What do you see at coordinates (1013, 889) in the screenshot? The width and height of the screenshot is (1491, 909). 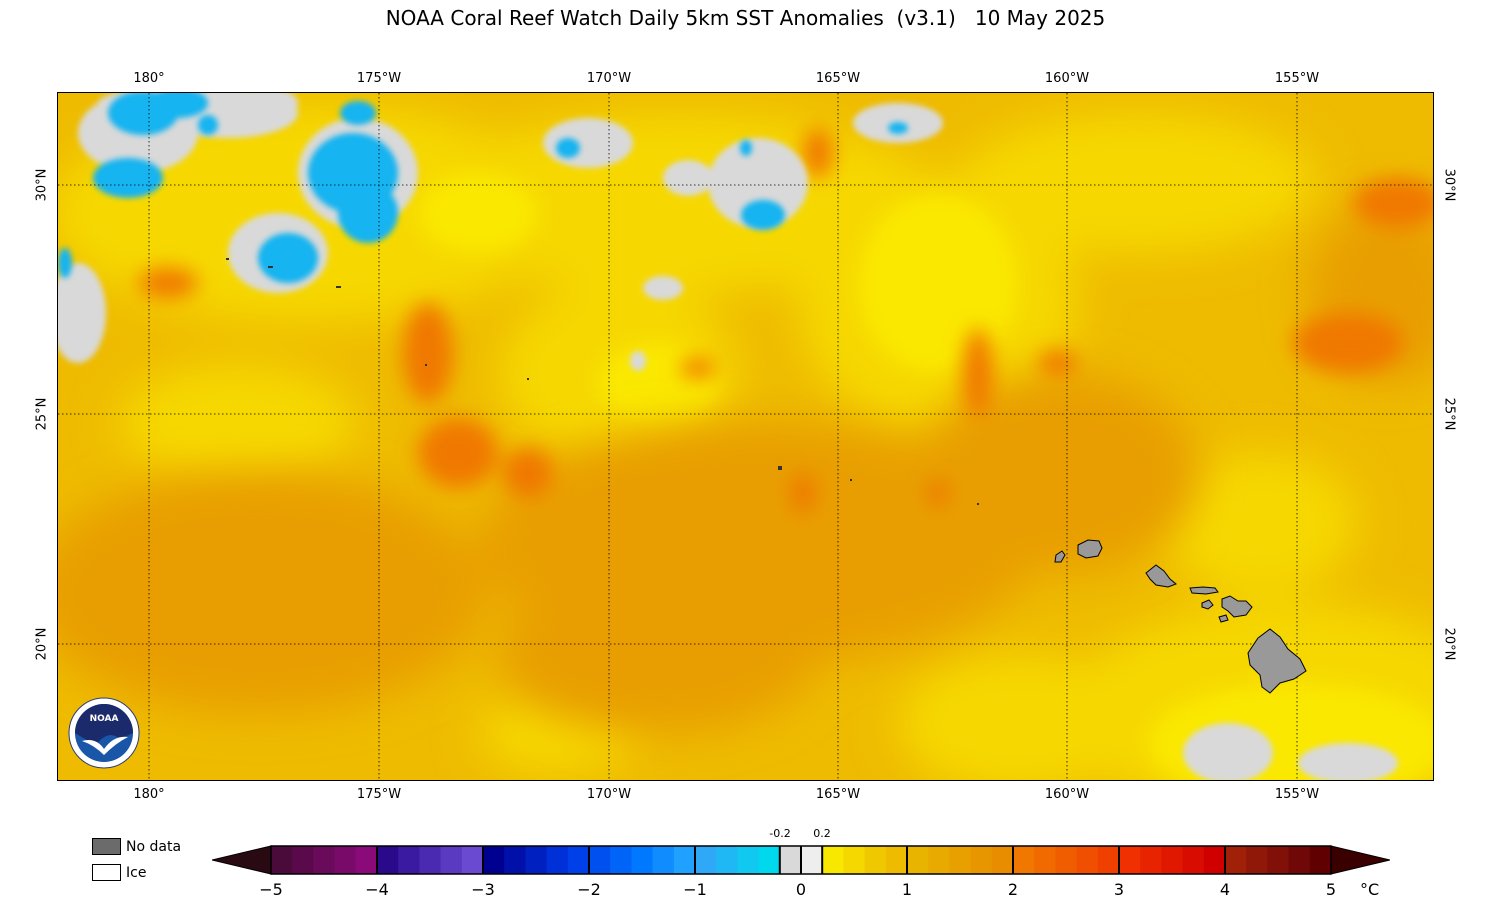 I see `colorbar-tick: 2` at bounding box center [1013, 889].